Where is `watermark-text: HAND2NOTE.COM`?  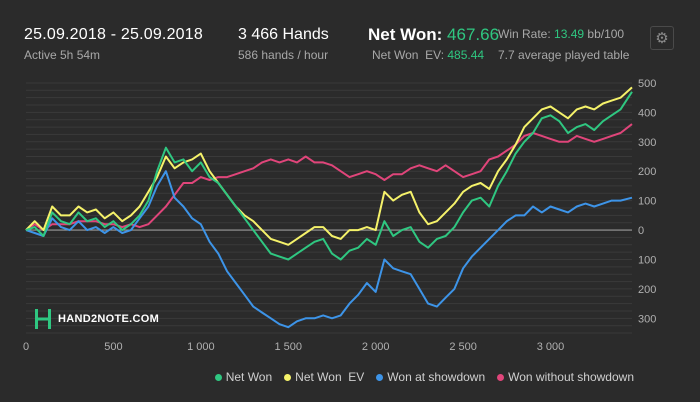 watermark-text: HAND2NOTE.COM is located at coordinates (109, 319).